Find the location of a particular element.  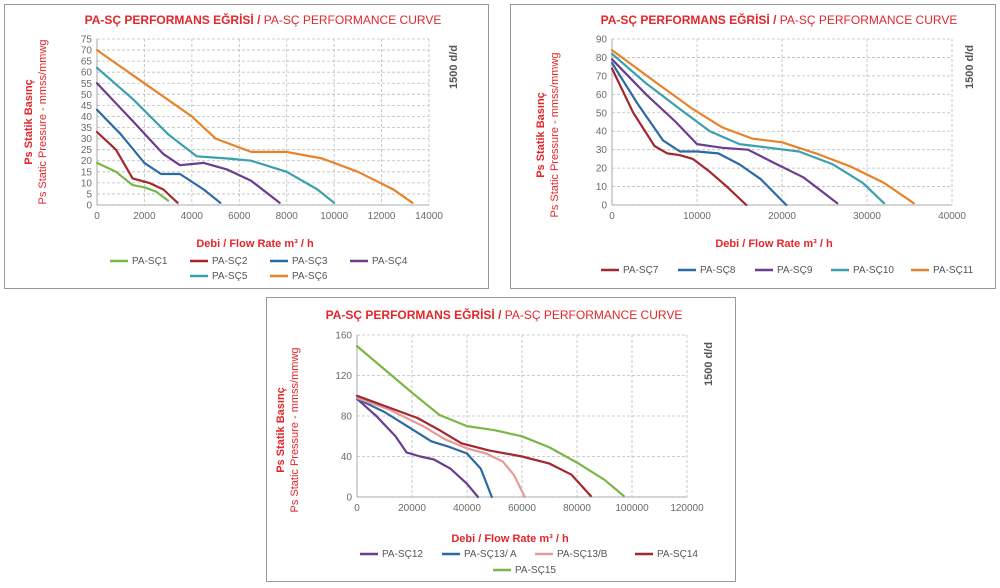

legend-label: PA-SÇ1 is located at coordinates (150, 261).